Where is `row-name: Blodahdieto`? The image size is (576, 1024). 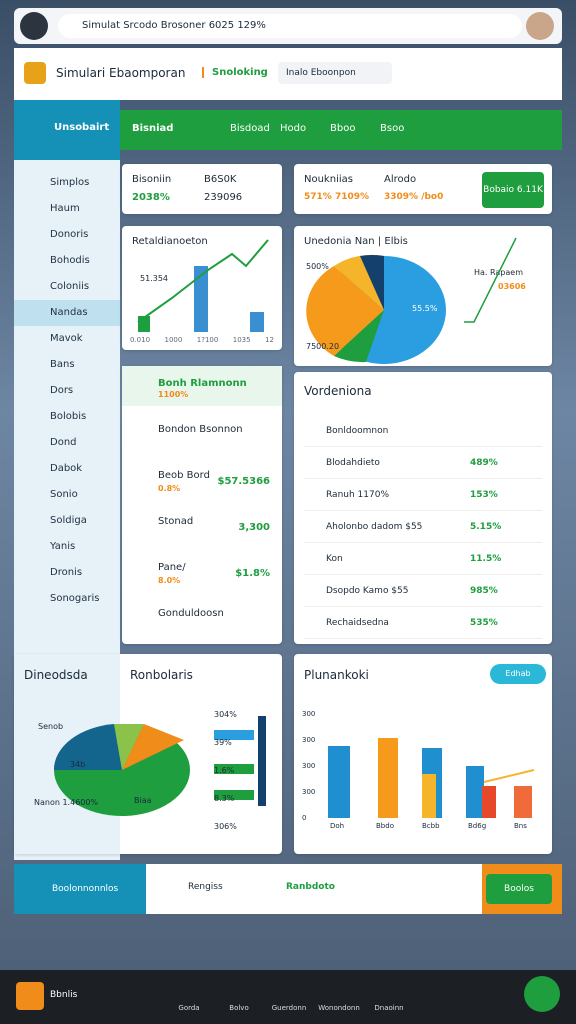 row-name: Blodahdieto is located at coordinates (353, 463).